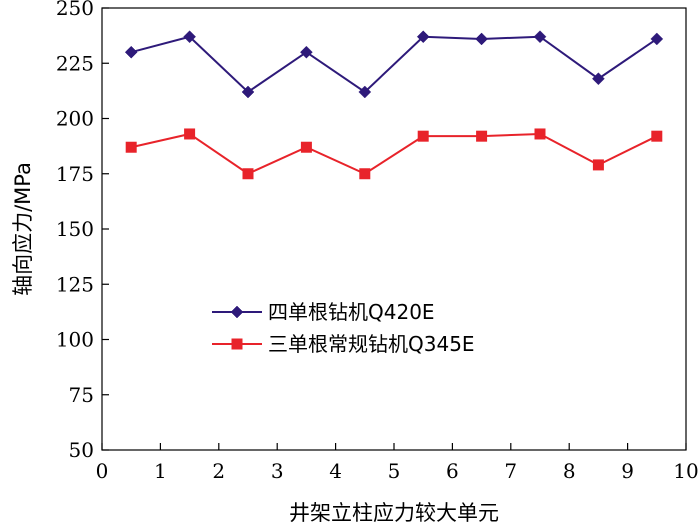 The image size is (700, 530). Describe the element at coordinates (277, 471) in the screenshot. I see `x-tick-label: 3` at that location.